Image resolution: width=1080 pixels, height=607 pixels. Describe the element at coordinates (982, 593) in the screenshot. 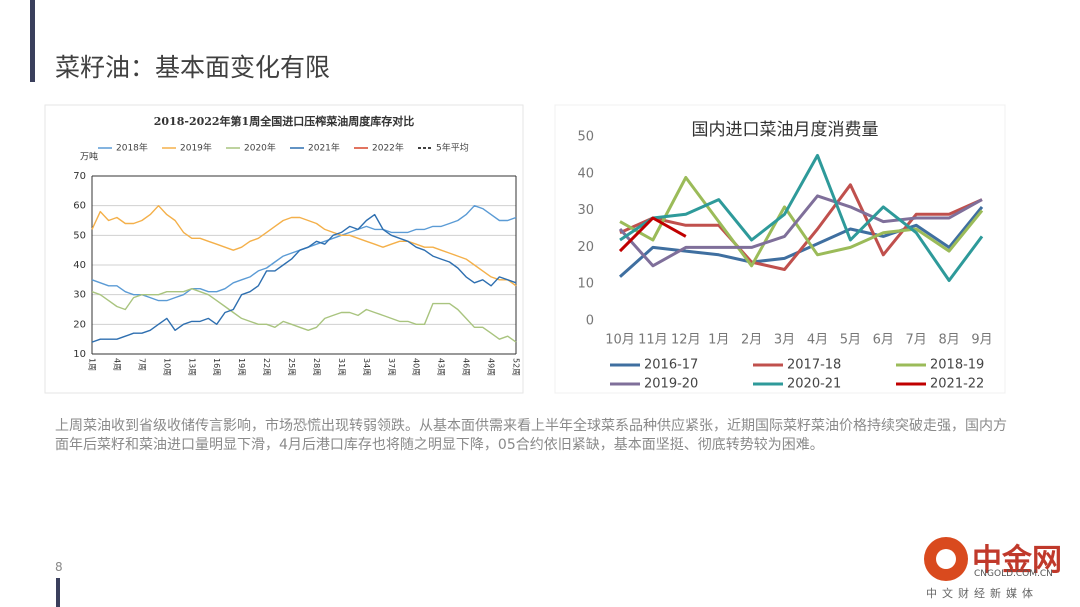

I see `watermark-slogan: 中文财经新媒体` at that location.